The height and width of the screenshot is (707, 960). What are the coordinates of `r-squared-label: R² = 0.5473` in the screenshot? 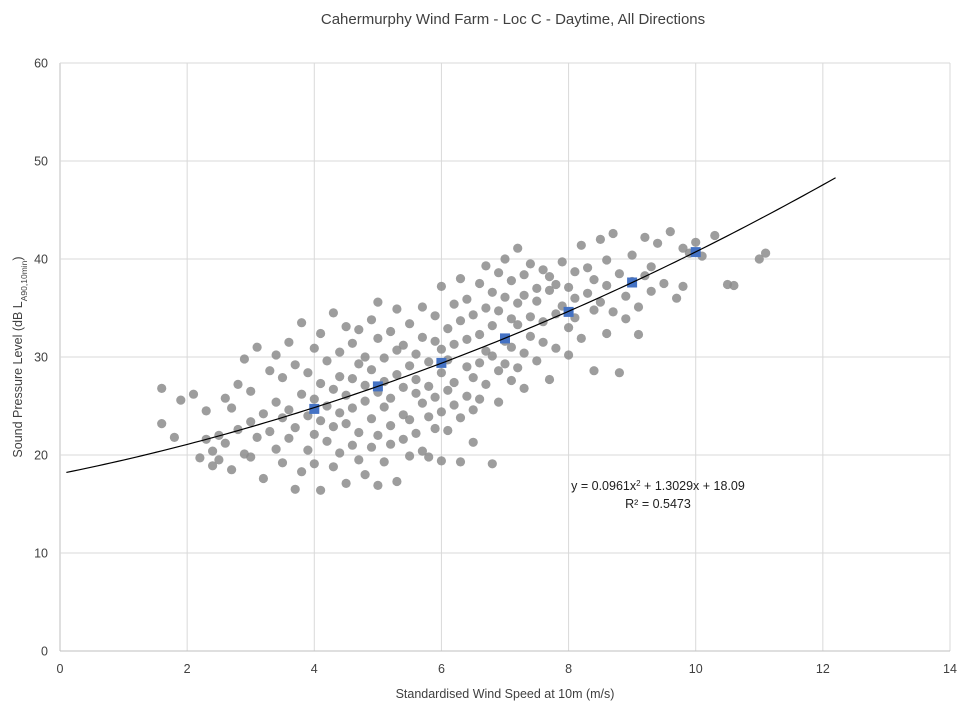 It's located at (658, 504).